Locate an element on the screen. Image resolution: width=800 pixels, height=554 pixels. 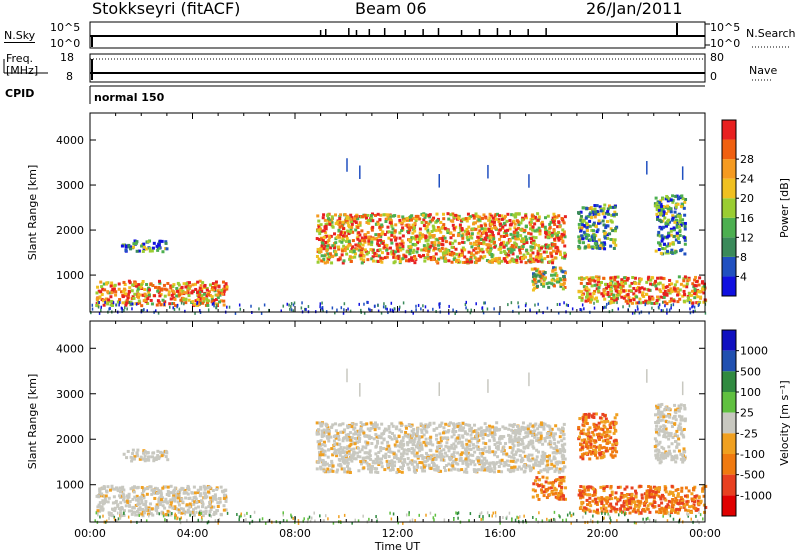
y-axis-label: Slant Range [km] is located at coordinates (32, 213).